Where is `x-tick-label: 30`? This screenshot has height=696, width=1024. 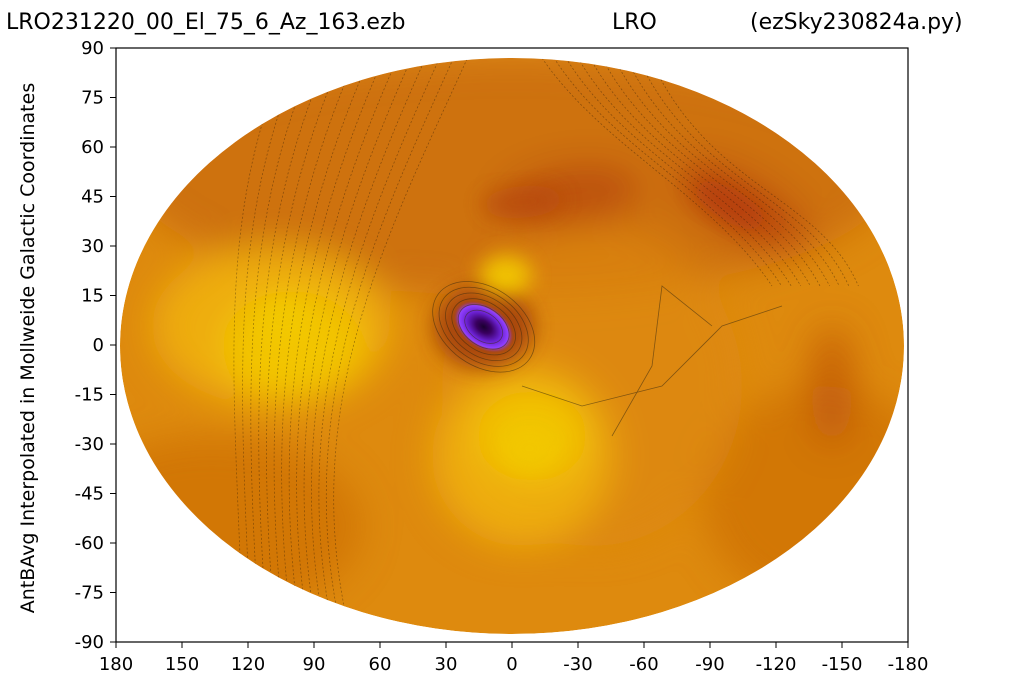
x-tick-label: 30 is located at coordinates (446, 664).